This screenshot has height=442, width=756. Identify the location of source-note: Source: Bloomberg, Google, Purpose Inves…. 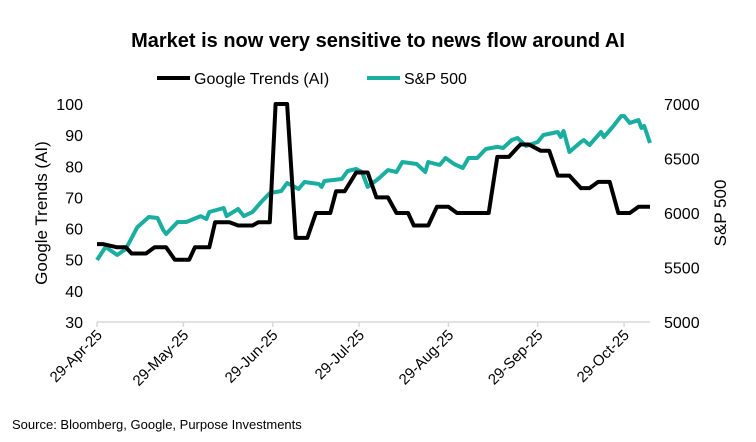
(157, 424).